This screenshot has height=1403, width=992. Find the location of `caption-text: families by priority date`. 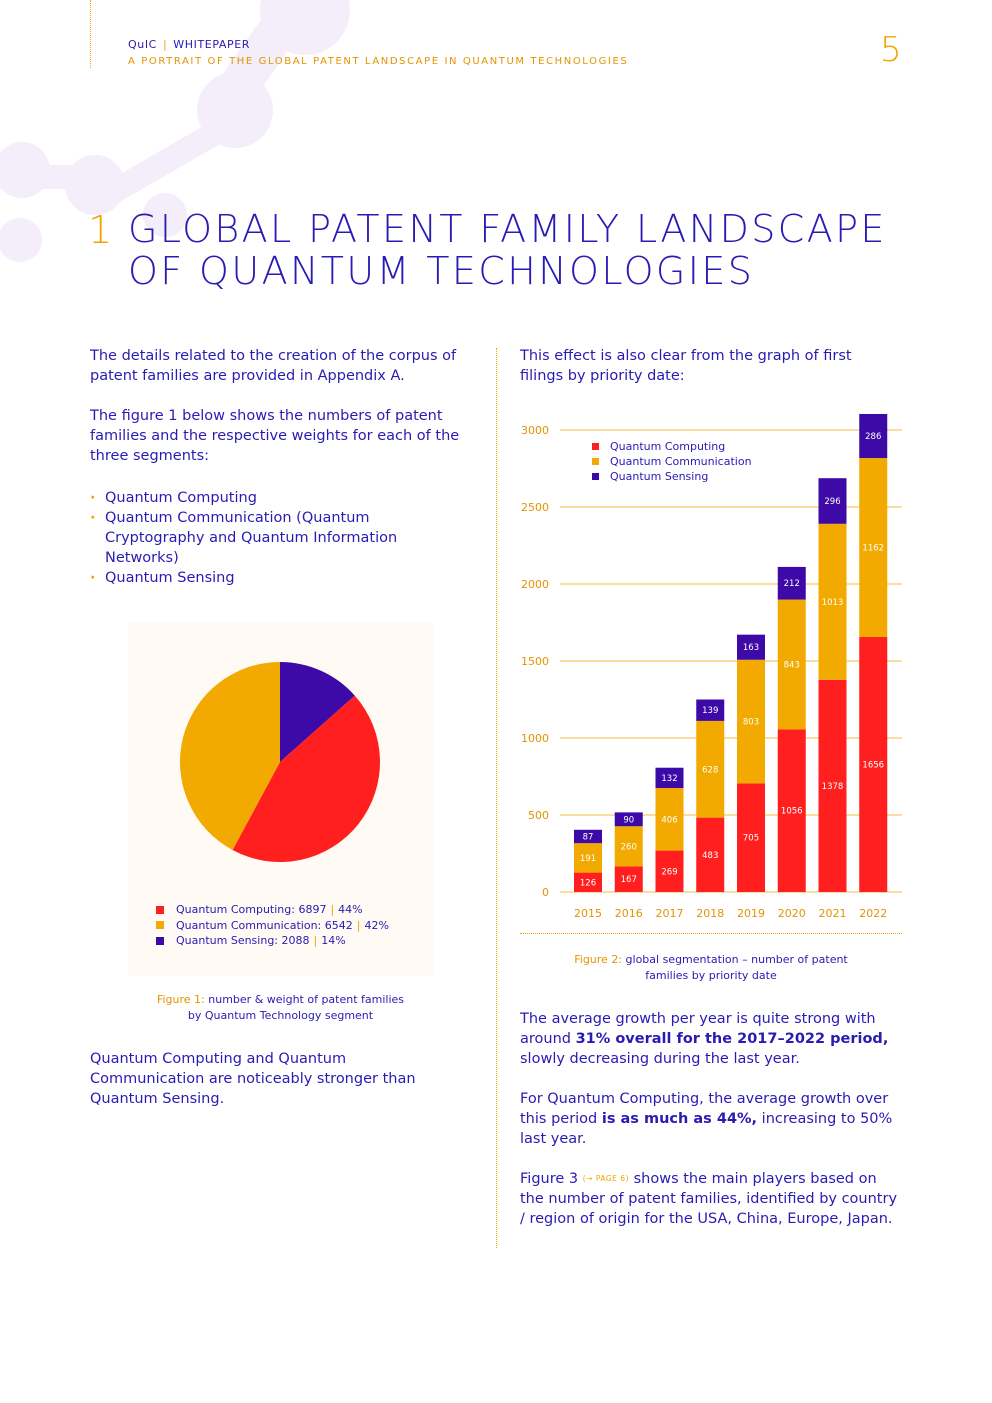

caption-text: families by priority date is located at coordinates (711, 975).